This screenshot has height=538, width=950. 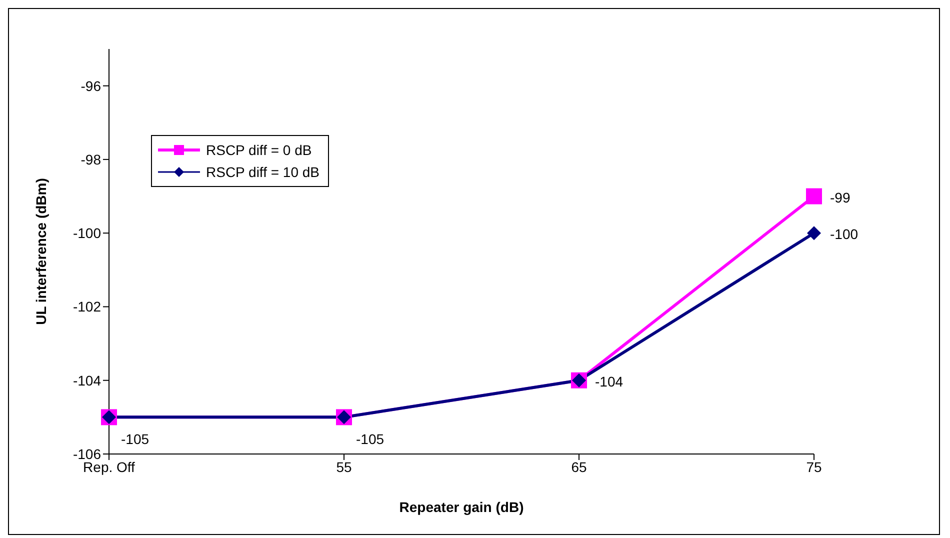 What do you see at coordinates (40, 251) in the screenshot?
I see `y-axis-title: UL interference (dBm)` at bounding box center [40, 251].